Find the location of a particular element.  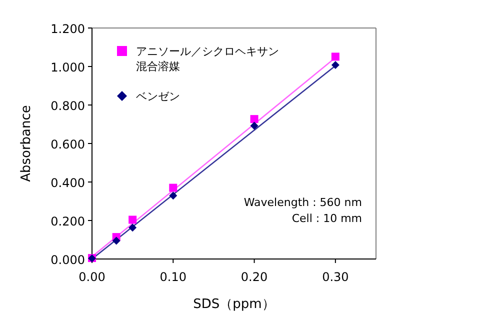

y-tick-label: 0.200 is located at coordinates (67, 221).